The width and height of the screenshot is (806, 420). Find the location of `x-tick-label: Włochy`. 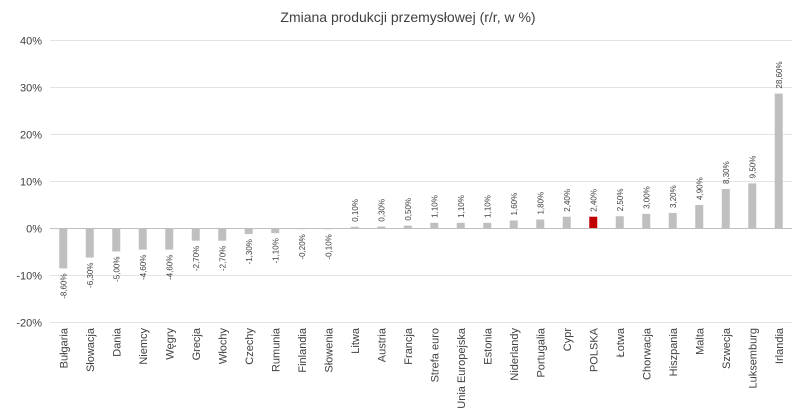

x-tick-label: Włochy is located at coordinates (223, 346).